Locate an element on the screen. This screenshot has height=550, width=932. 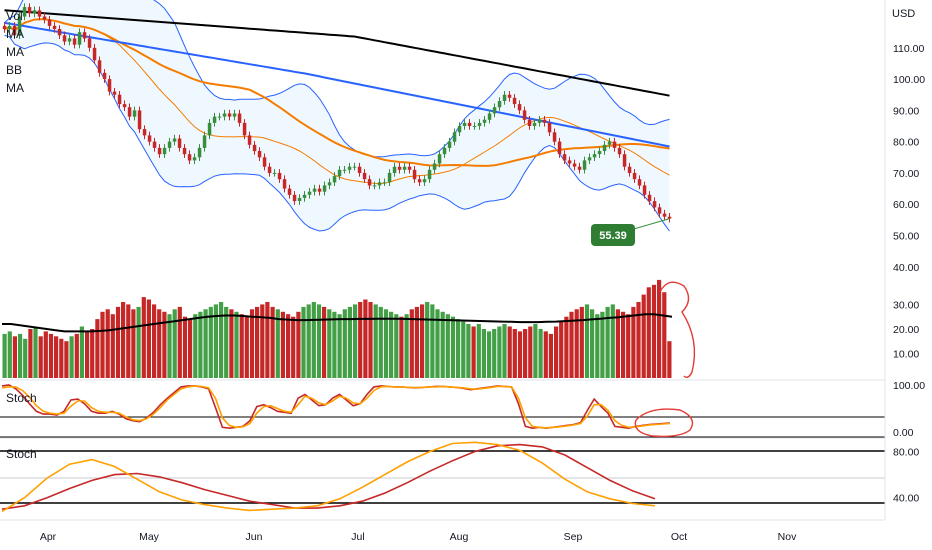
last-price-badge is located at coordinates (613, 235).